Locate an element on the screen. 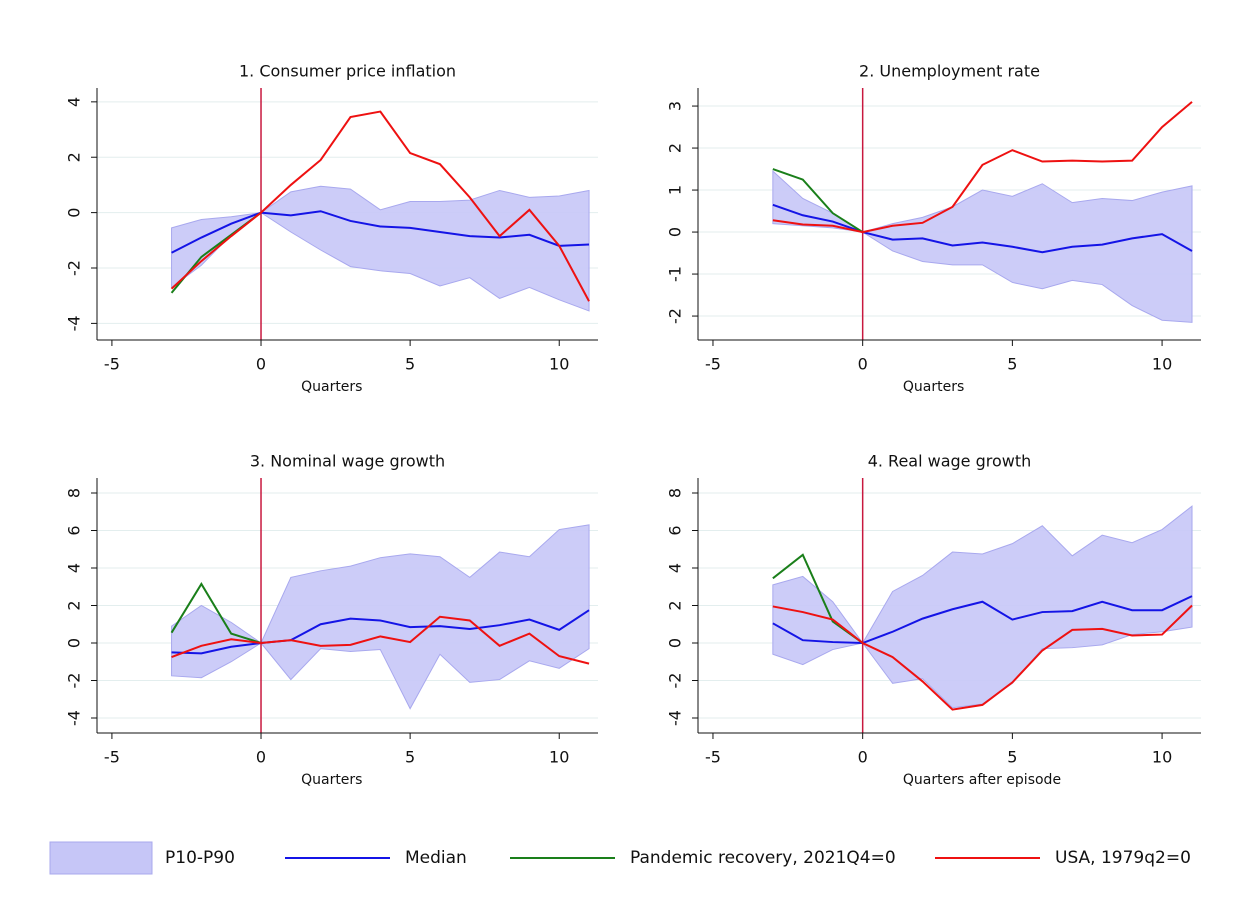 The width and height of the screenshot is (1243, 916). legend-swatch is located at coordinates (101, 858).